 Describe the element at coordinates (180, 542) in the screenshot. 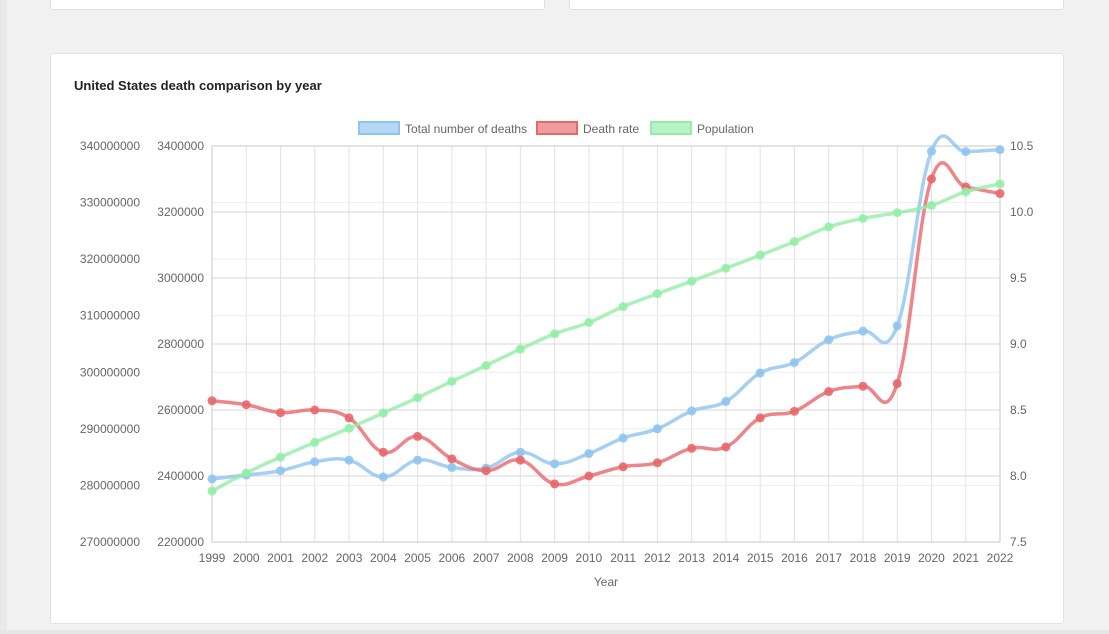

I see `y-tick-label-deaths: 2200000` at that location.